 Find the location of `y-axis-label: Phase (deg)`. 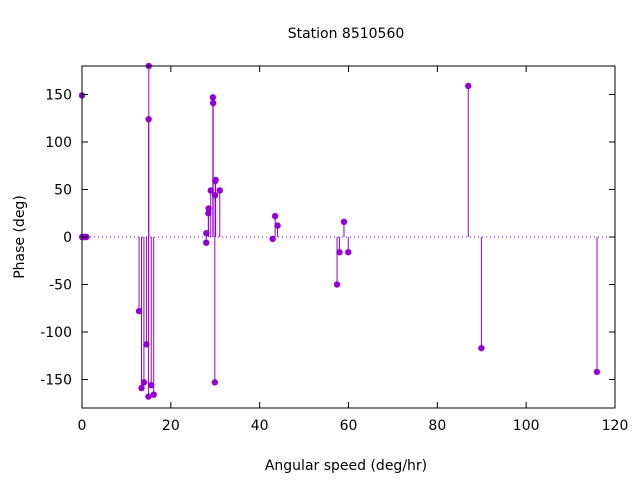

y-axis-label: Phase (deg) is located at coordinates (20, 237).